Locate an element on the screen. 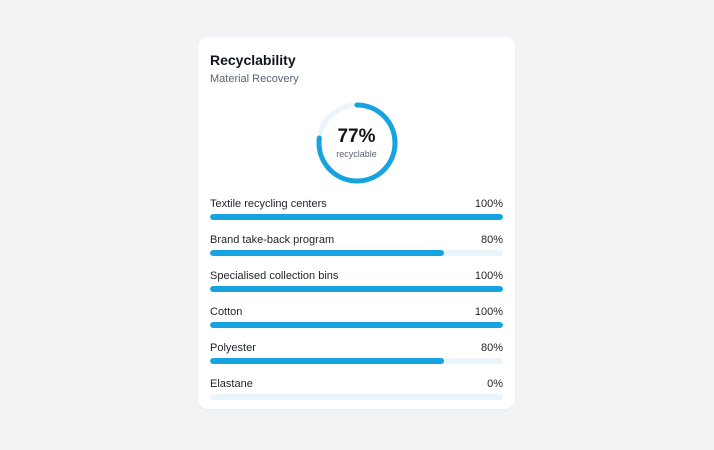 The width and height of the screenshot is (714, 450). gauge-value: 77% is located at coordinates (356, 136).